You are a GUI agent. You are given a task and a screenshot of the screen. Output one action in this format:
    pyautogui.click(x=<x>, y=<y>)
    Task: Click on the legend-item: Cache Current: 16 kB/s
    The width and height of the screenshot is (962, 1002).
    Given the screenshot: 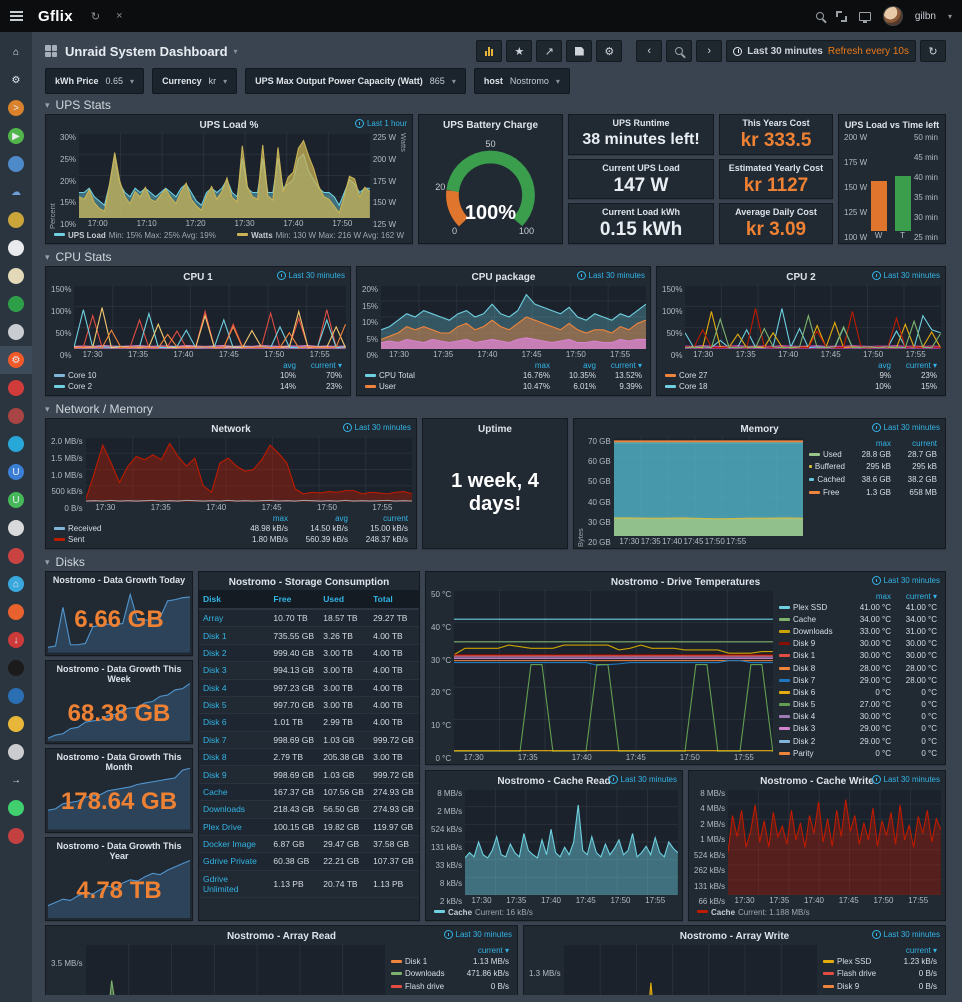 What is the action you would take?
    pyautogui.click(x=483, y=912)
    